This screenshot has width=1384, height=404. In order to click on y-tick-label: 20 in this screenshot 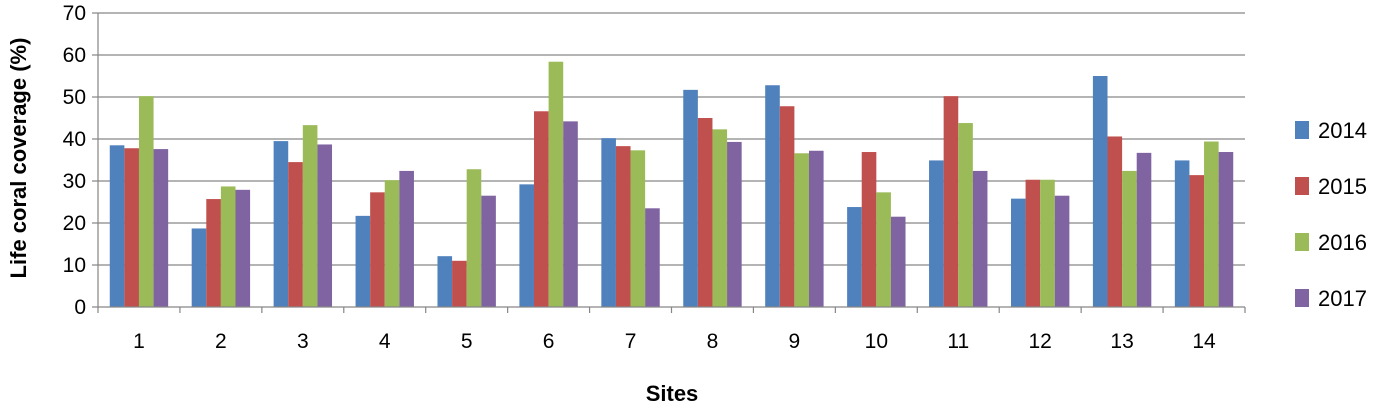, I will do `click(74, 223)`.